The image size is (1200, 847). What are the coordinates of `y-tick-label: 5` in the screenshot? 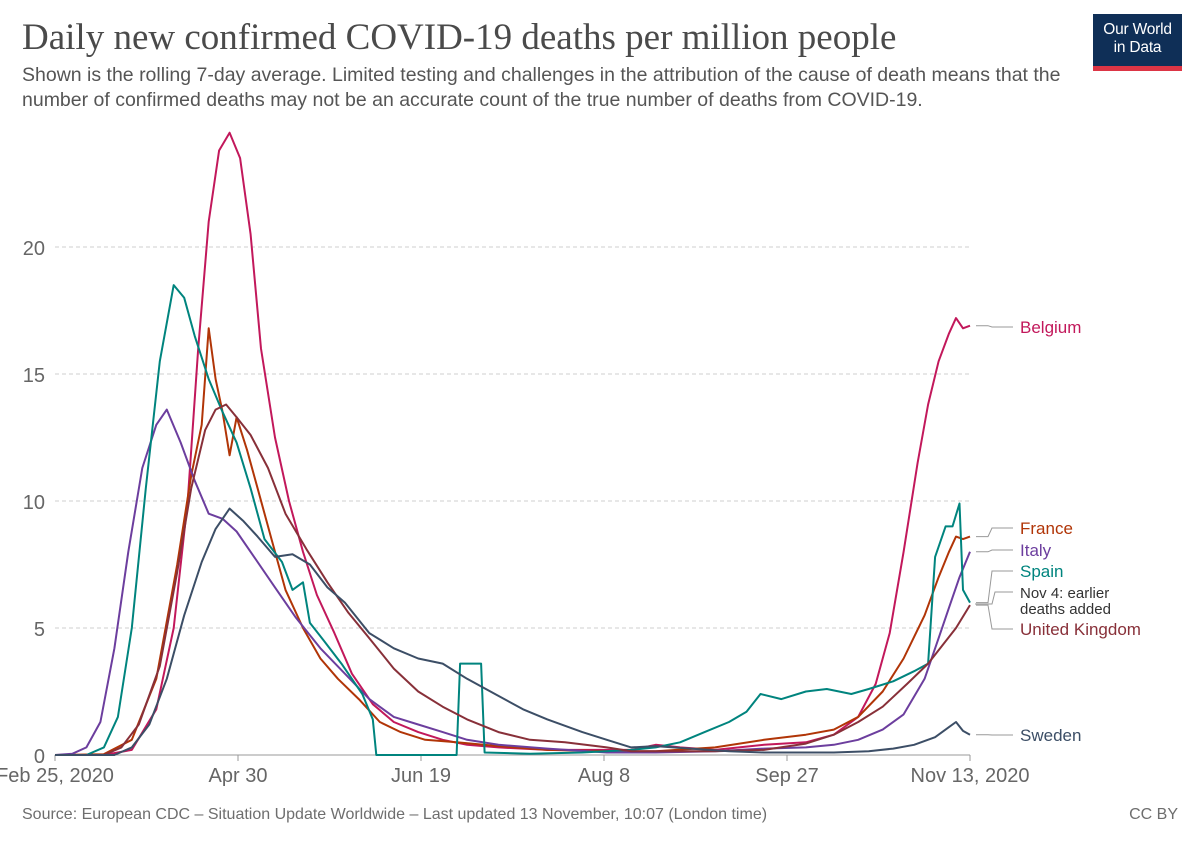 It's located at (39, 630).